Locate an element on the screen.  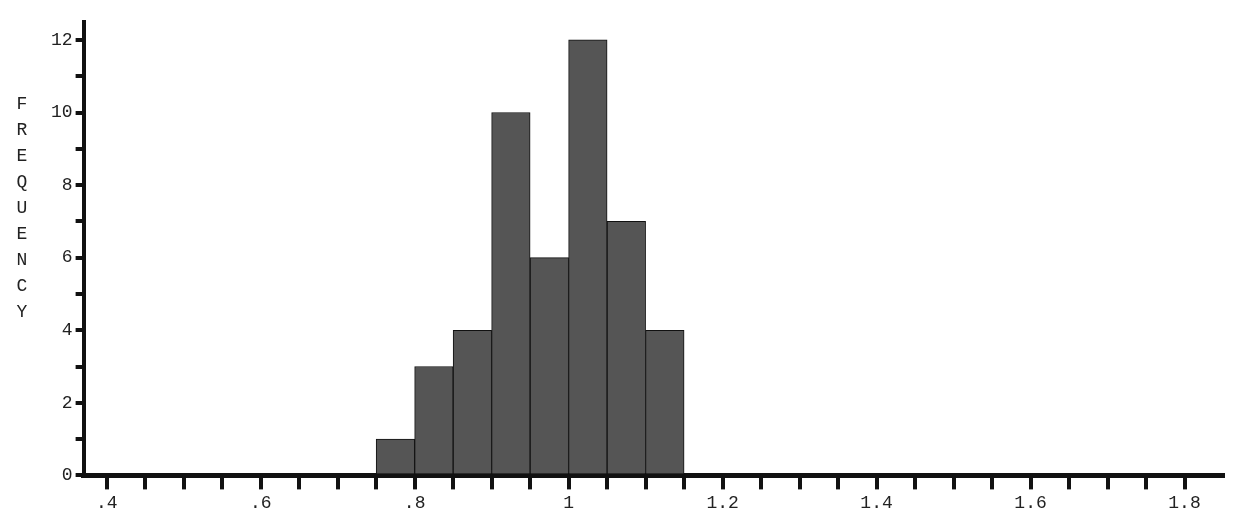
y-tick-label: 0 is located at coordinates (67, 475).